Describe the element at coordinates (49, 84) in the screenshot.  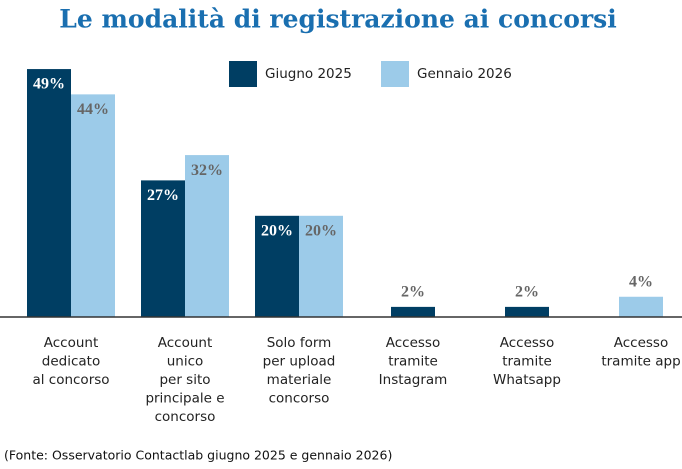
I see `data-label: 49%` at that location.